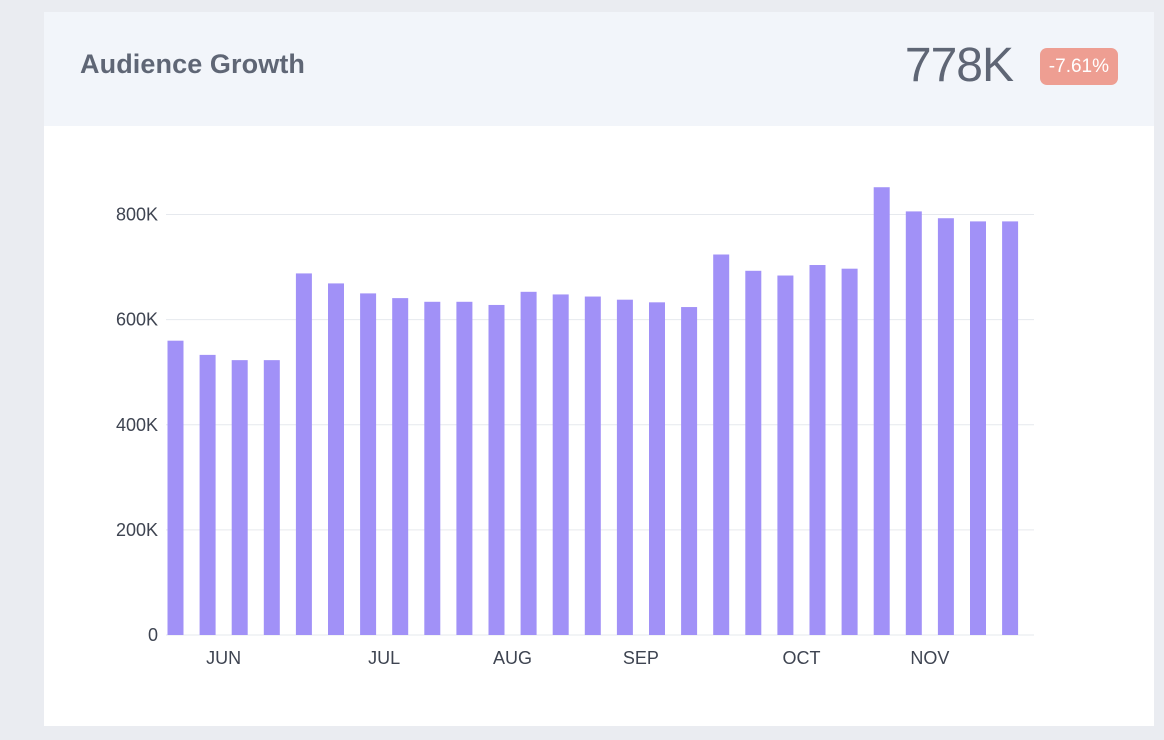  What do you see at coordinates (153, 635) in the screenshot?
I see `y-tick-label: 0` at bounding box center [153, 635].